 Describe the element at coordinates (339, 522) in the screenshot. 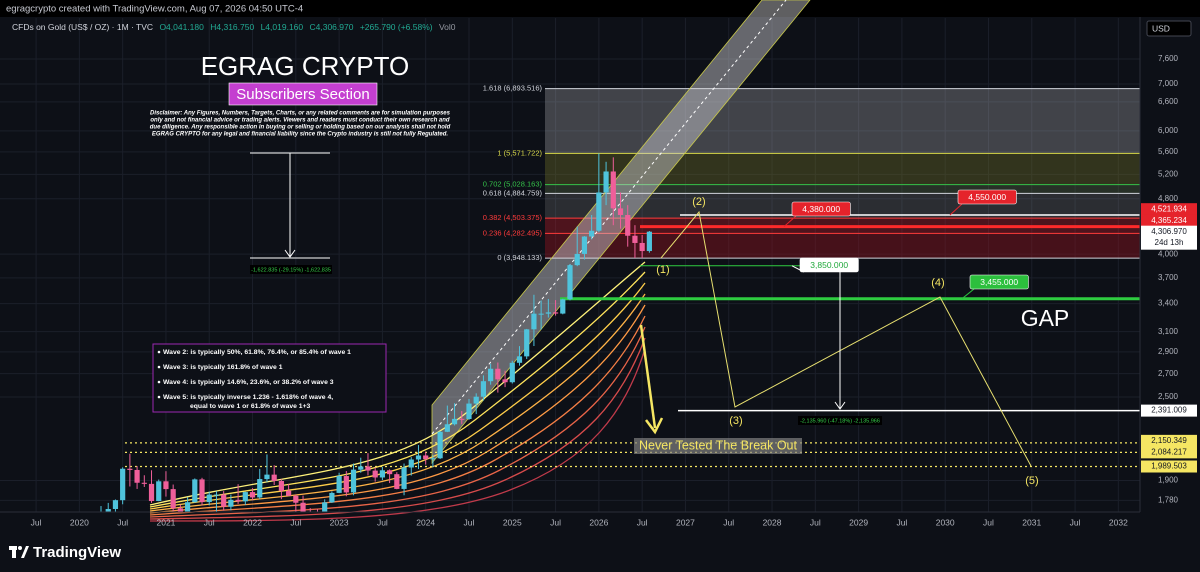

I see `x-tick-label: 2023` at that location.